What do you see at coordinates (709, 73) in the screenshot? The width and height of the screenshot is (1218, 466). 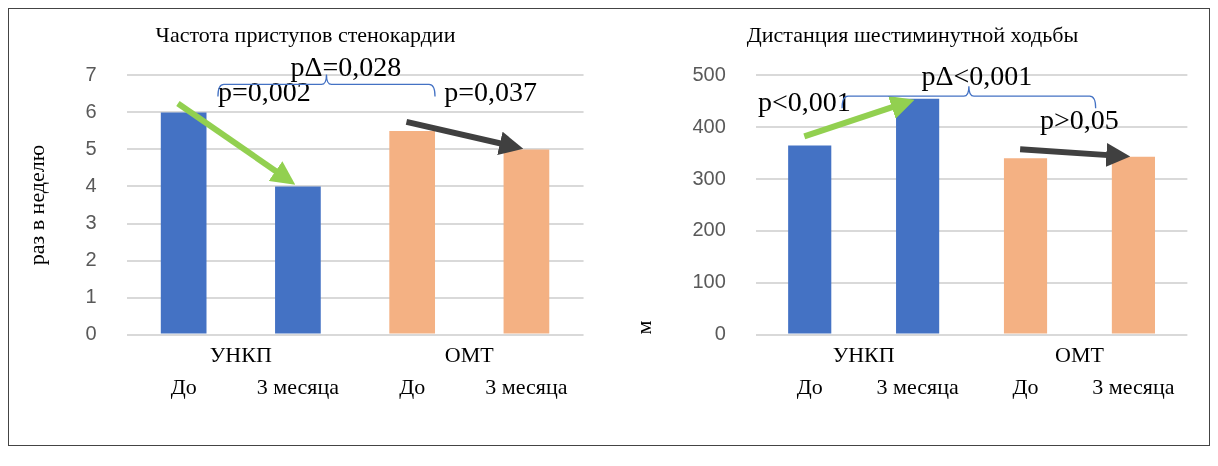 I see `y-tick-label: 500` at bounding box center [709, 73].